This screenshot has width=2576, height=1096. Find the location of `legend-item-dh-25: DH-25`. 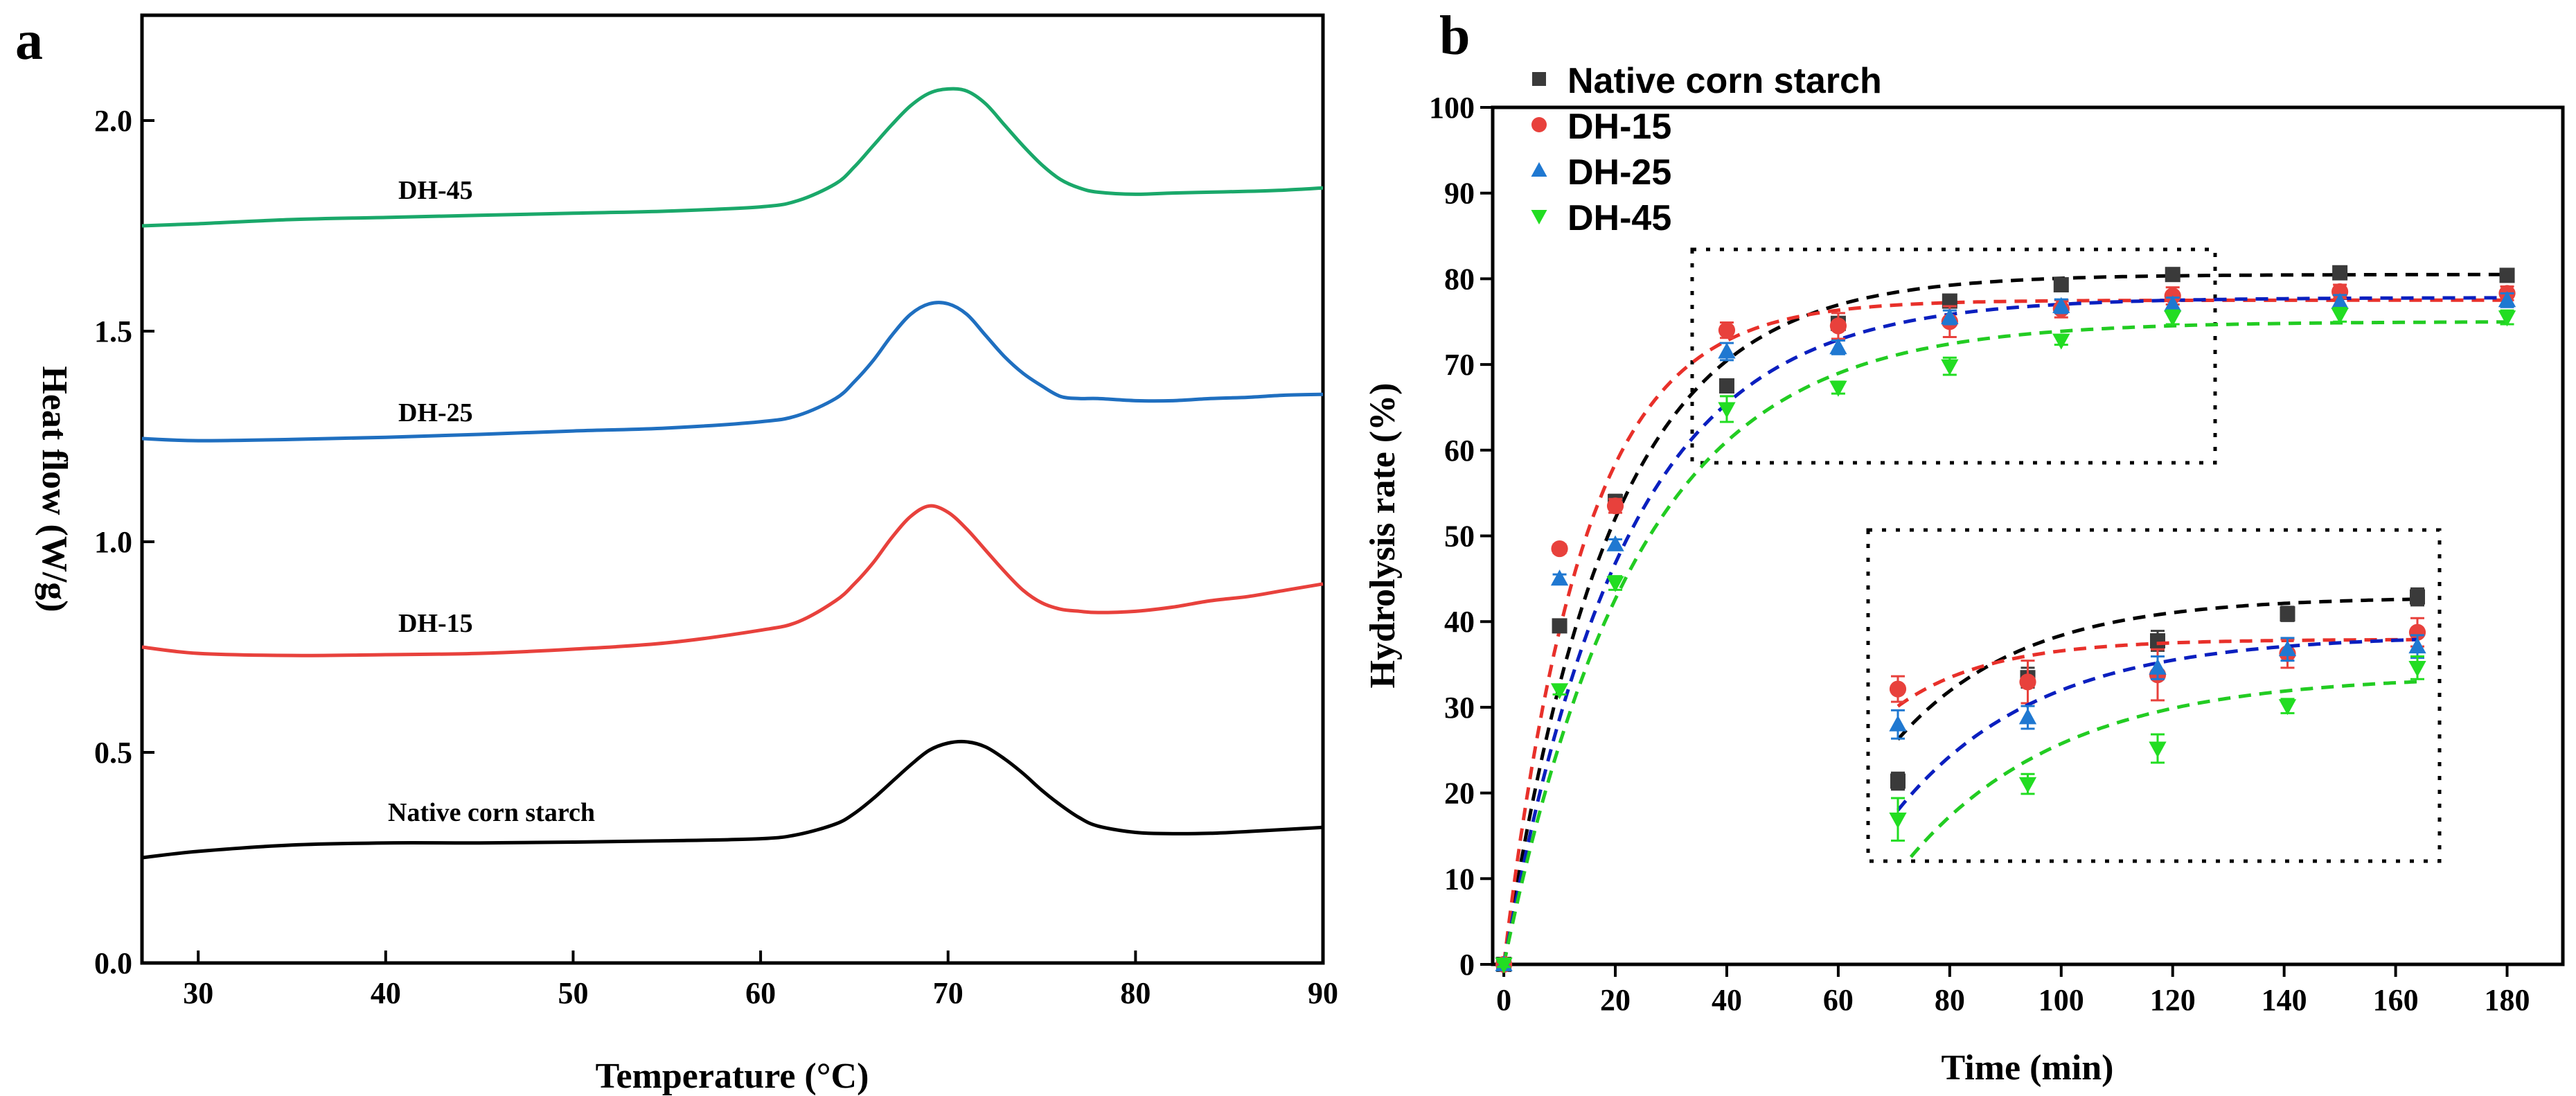

legend-item-dh-25: DH-25 is located at coordinates (1601, 172).